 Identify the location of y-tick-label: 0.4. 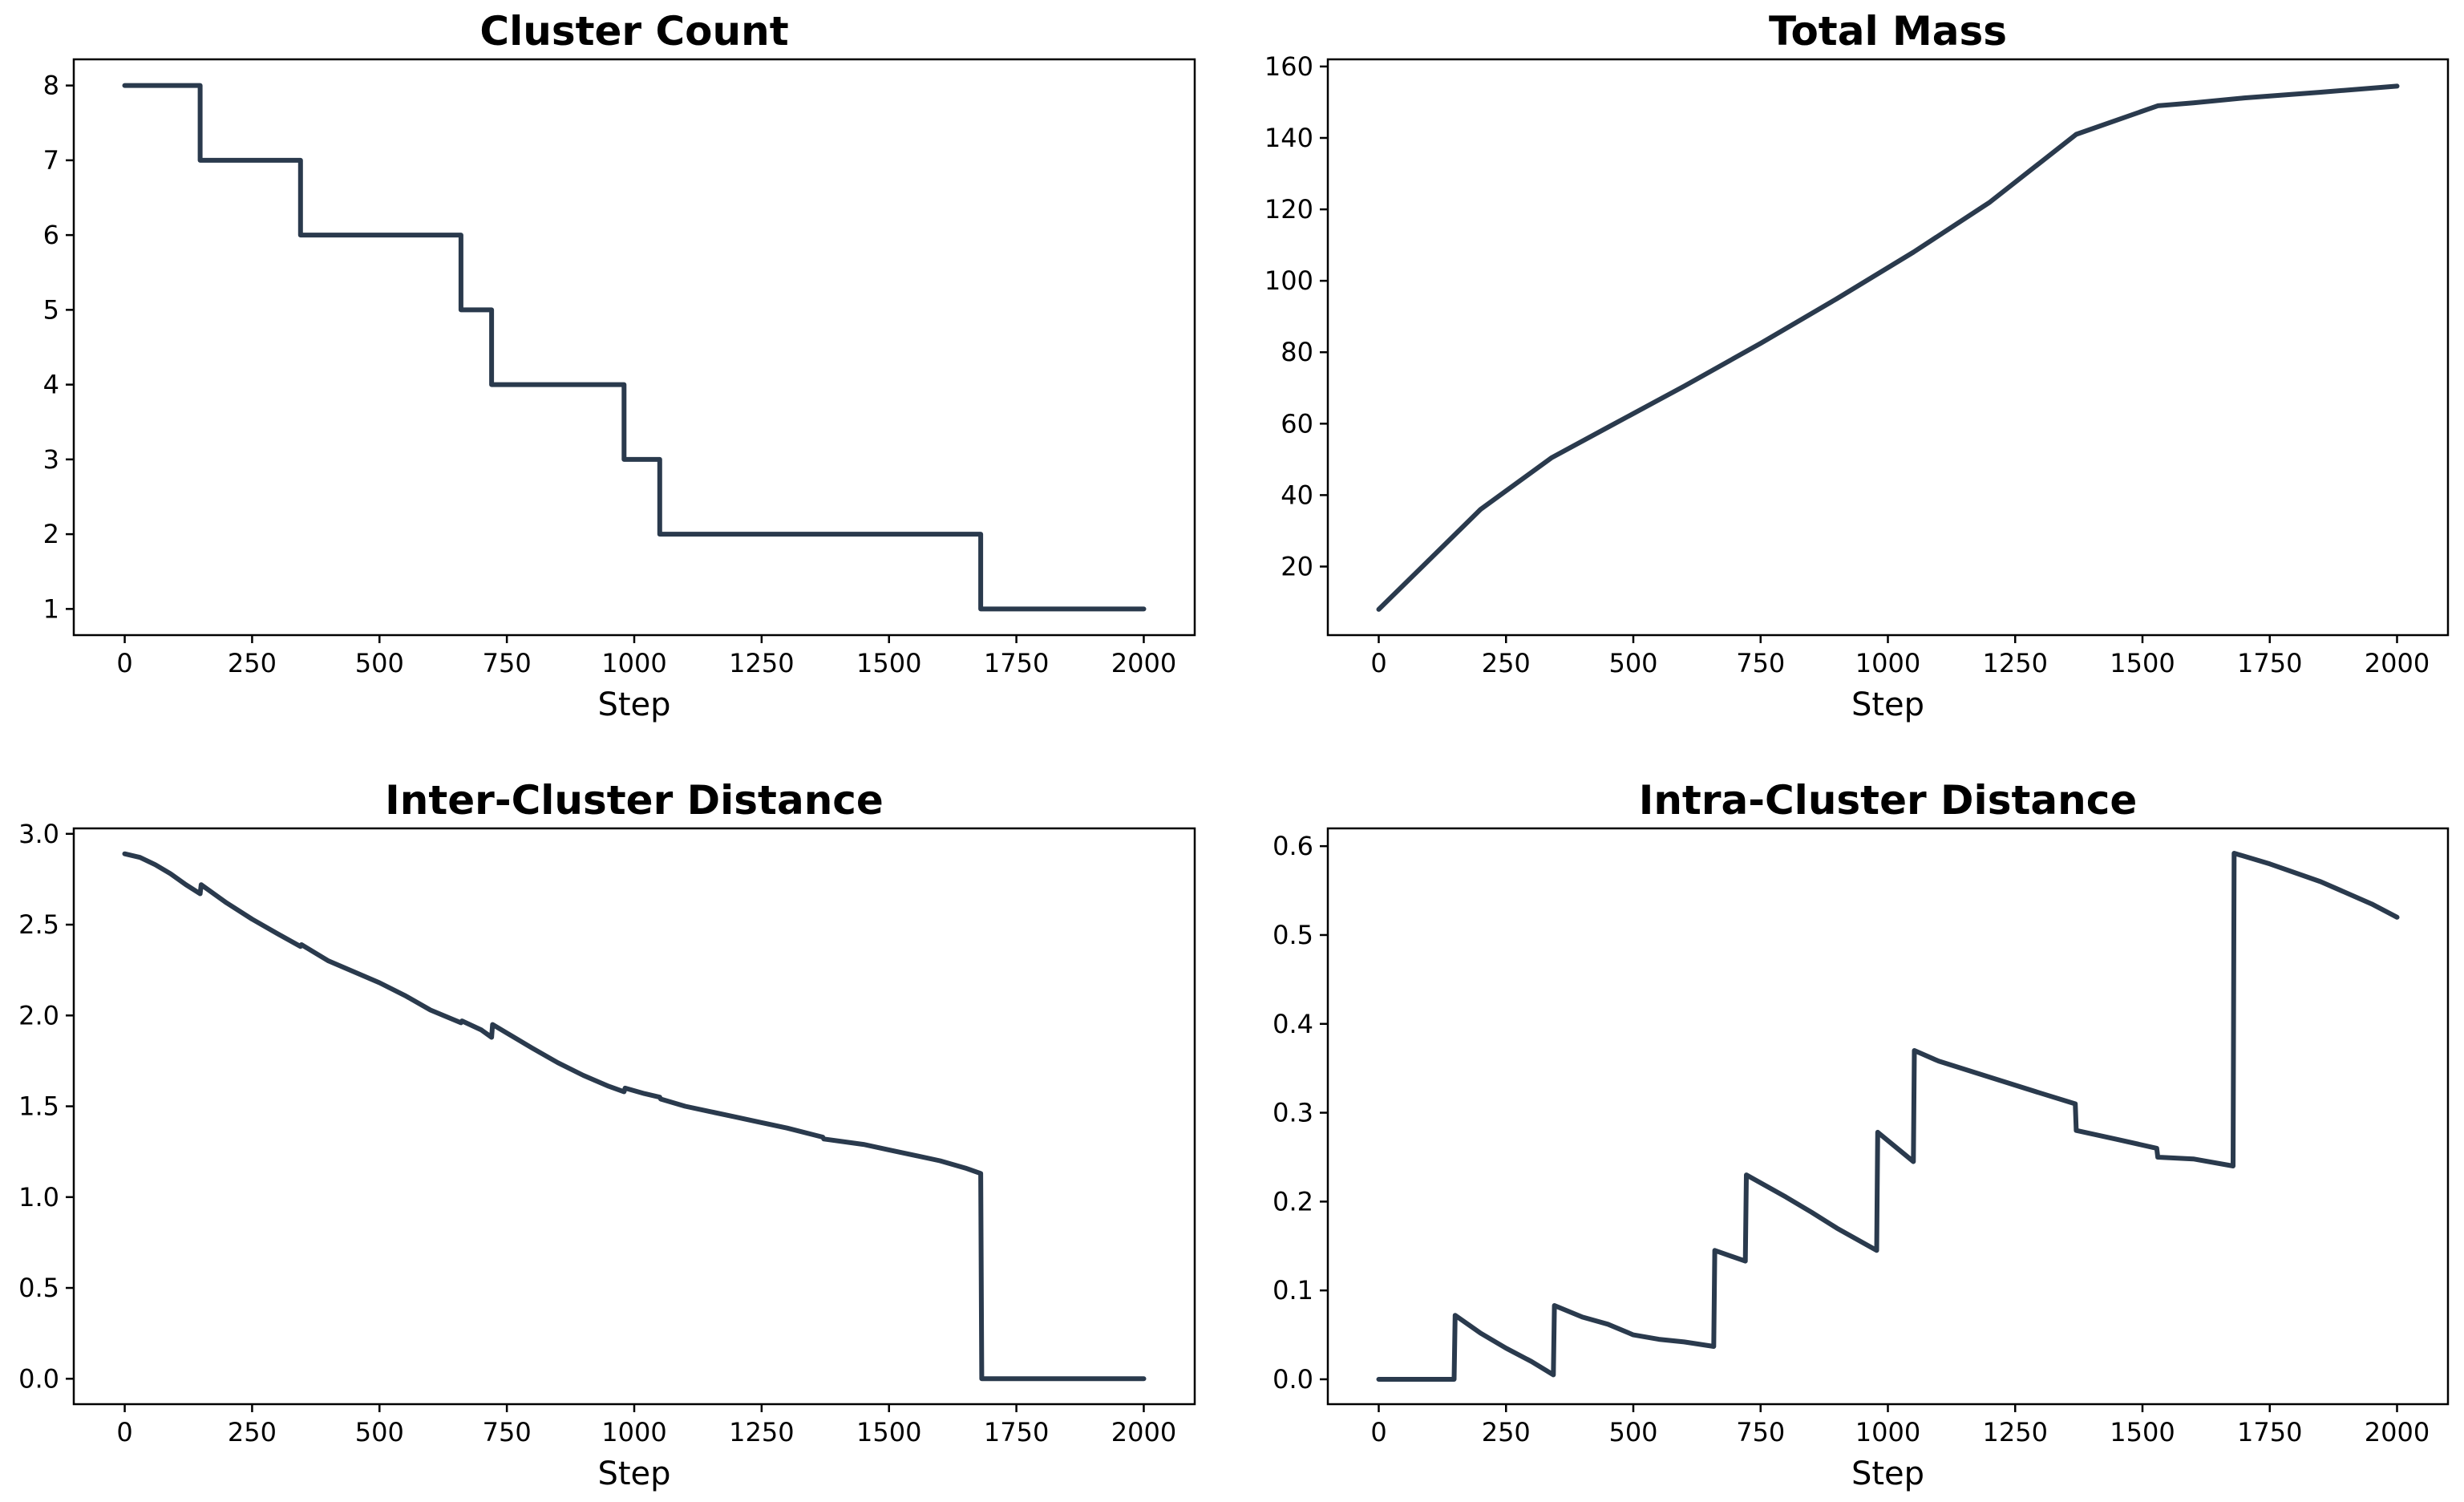
(1292, 1024).